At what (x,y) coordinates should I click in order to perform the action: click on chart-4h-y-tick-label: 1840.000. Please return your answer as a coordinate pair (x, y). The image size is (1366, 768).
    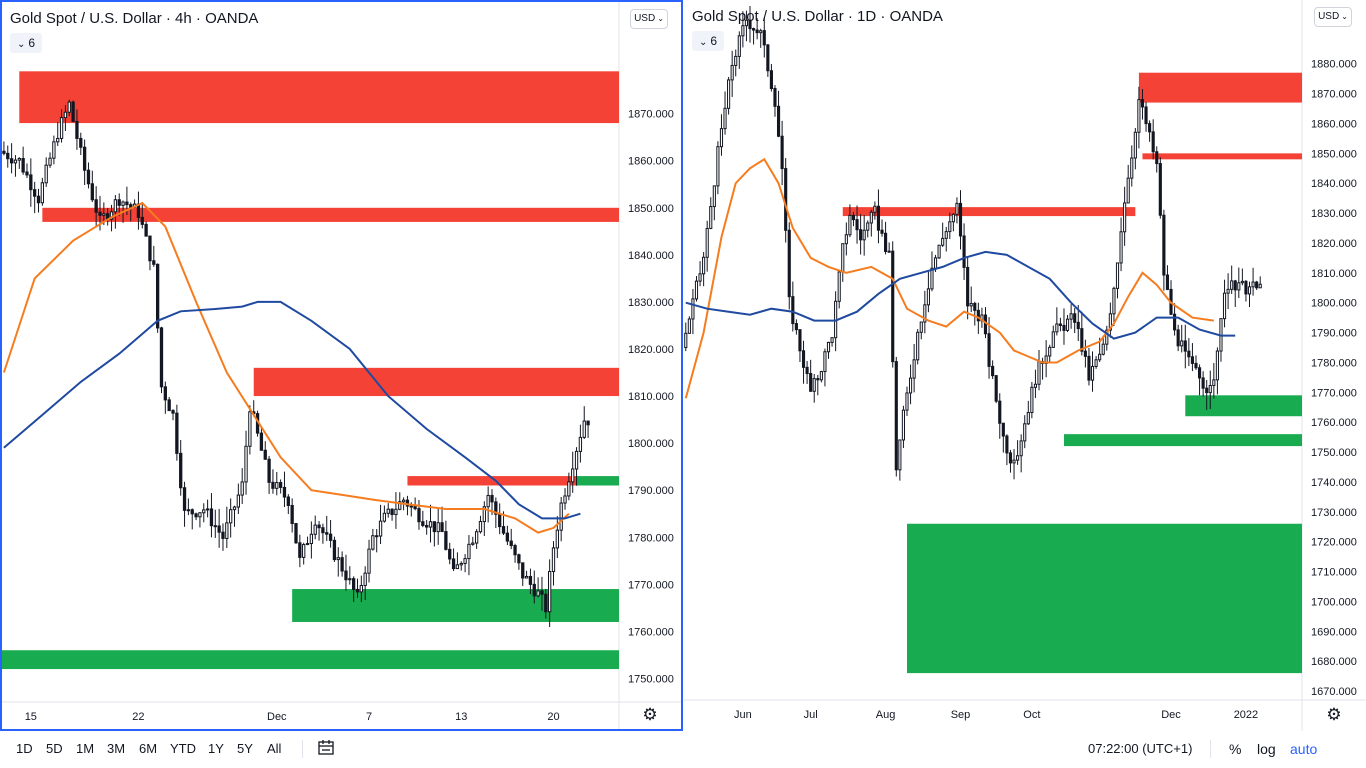
    Looking at the image, I should click on (651, 256).